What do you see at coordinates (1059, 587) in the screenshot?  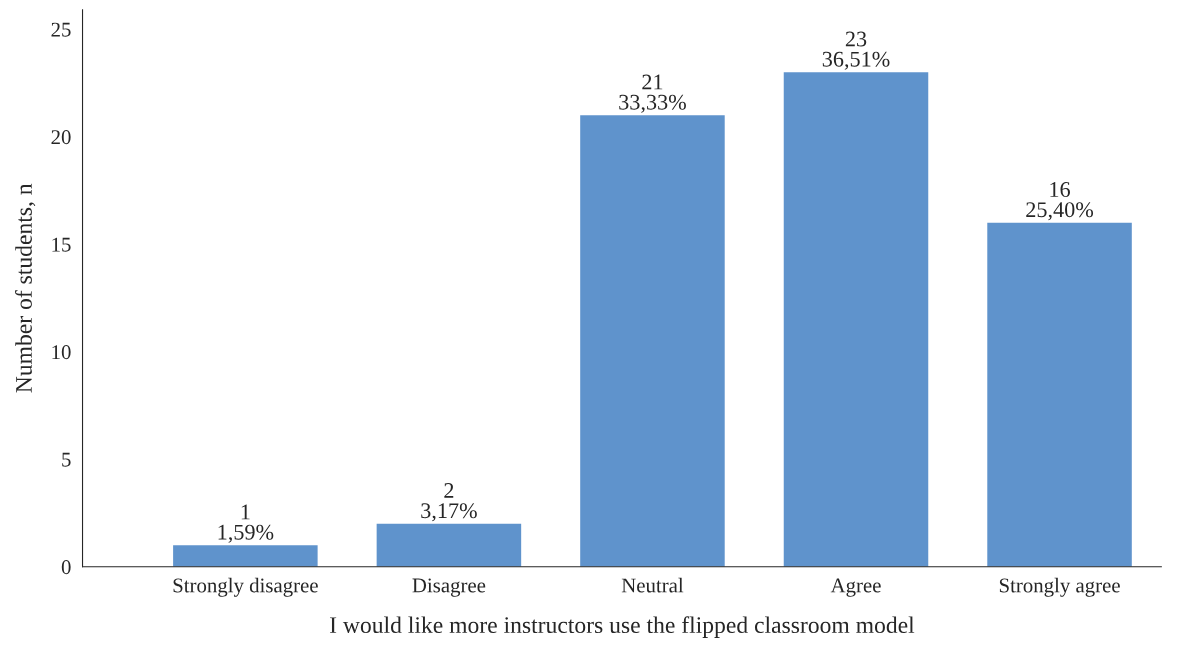 I see `x-tick-label: Strongly agree` at bounding box center [1059, 587].